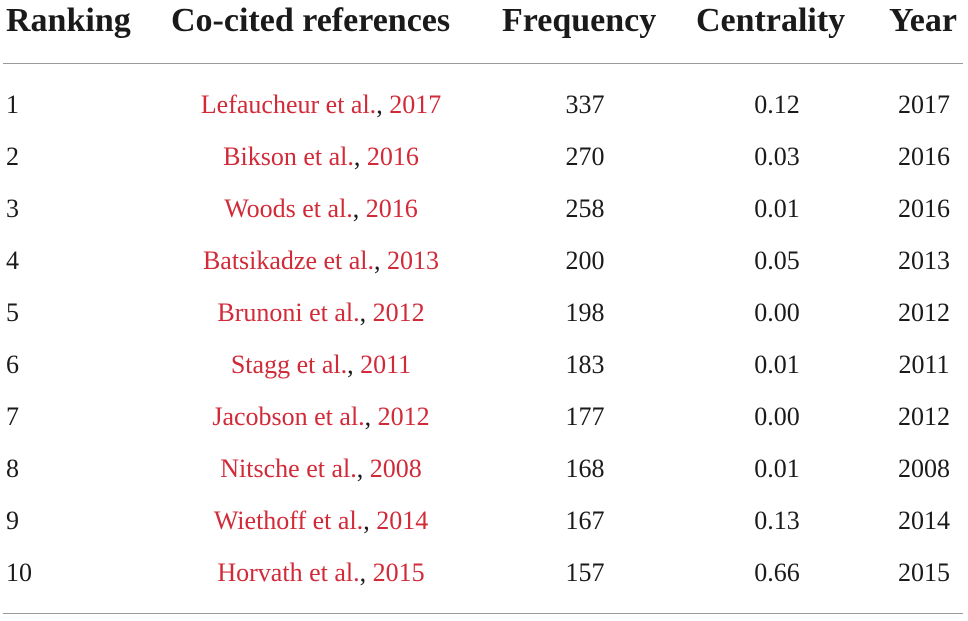 This screenshot has width=968, height=621. I want to click on cell-reference: Lefaucheur et al., 2017, so click(321, 105).